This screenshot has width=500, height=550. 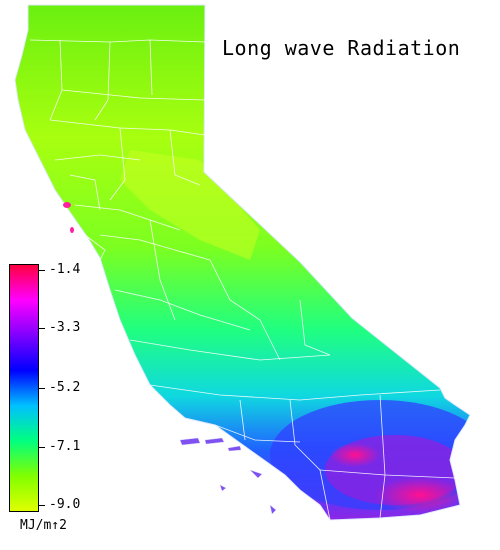 I want to click on legend-tick-label: -7.1, so click(x=65, y=446).